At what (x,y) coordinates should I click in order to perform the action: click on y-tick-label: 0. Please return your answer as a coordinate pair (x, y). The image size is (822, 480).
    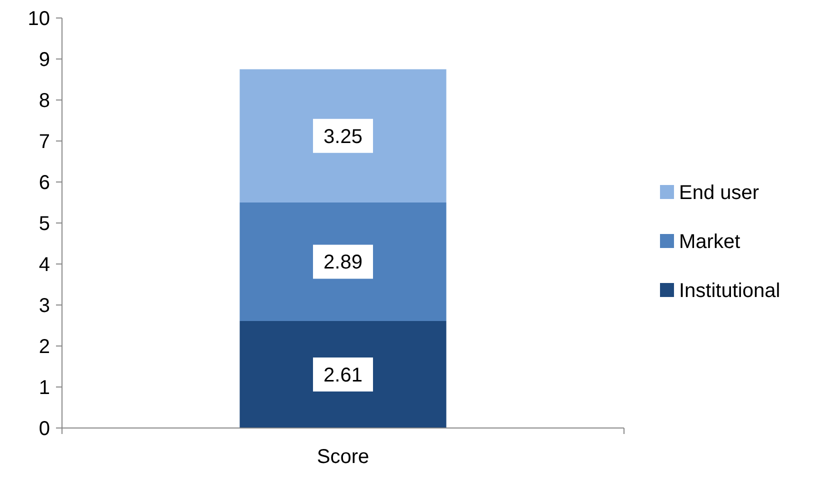
    Looking at the image, I should click on (44, 429).